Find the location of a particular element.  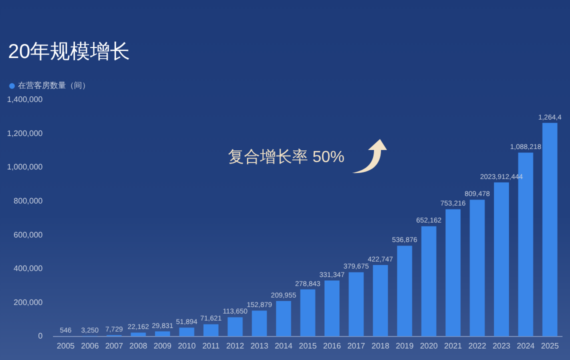

y-tick-label: 200,000 is located at coordinates (29, 302).